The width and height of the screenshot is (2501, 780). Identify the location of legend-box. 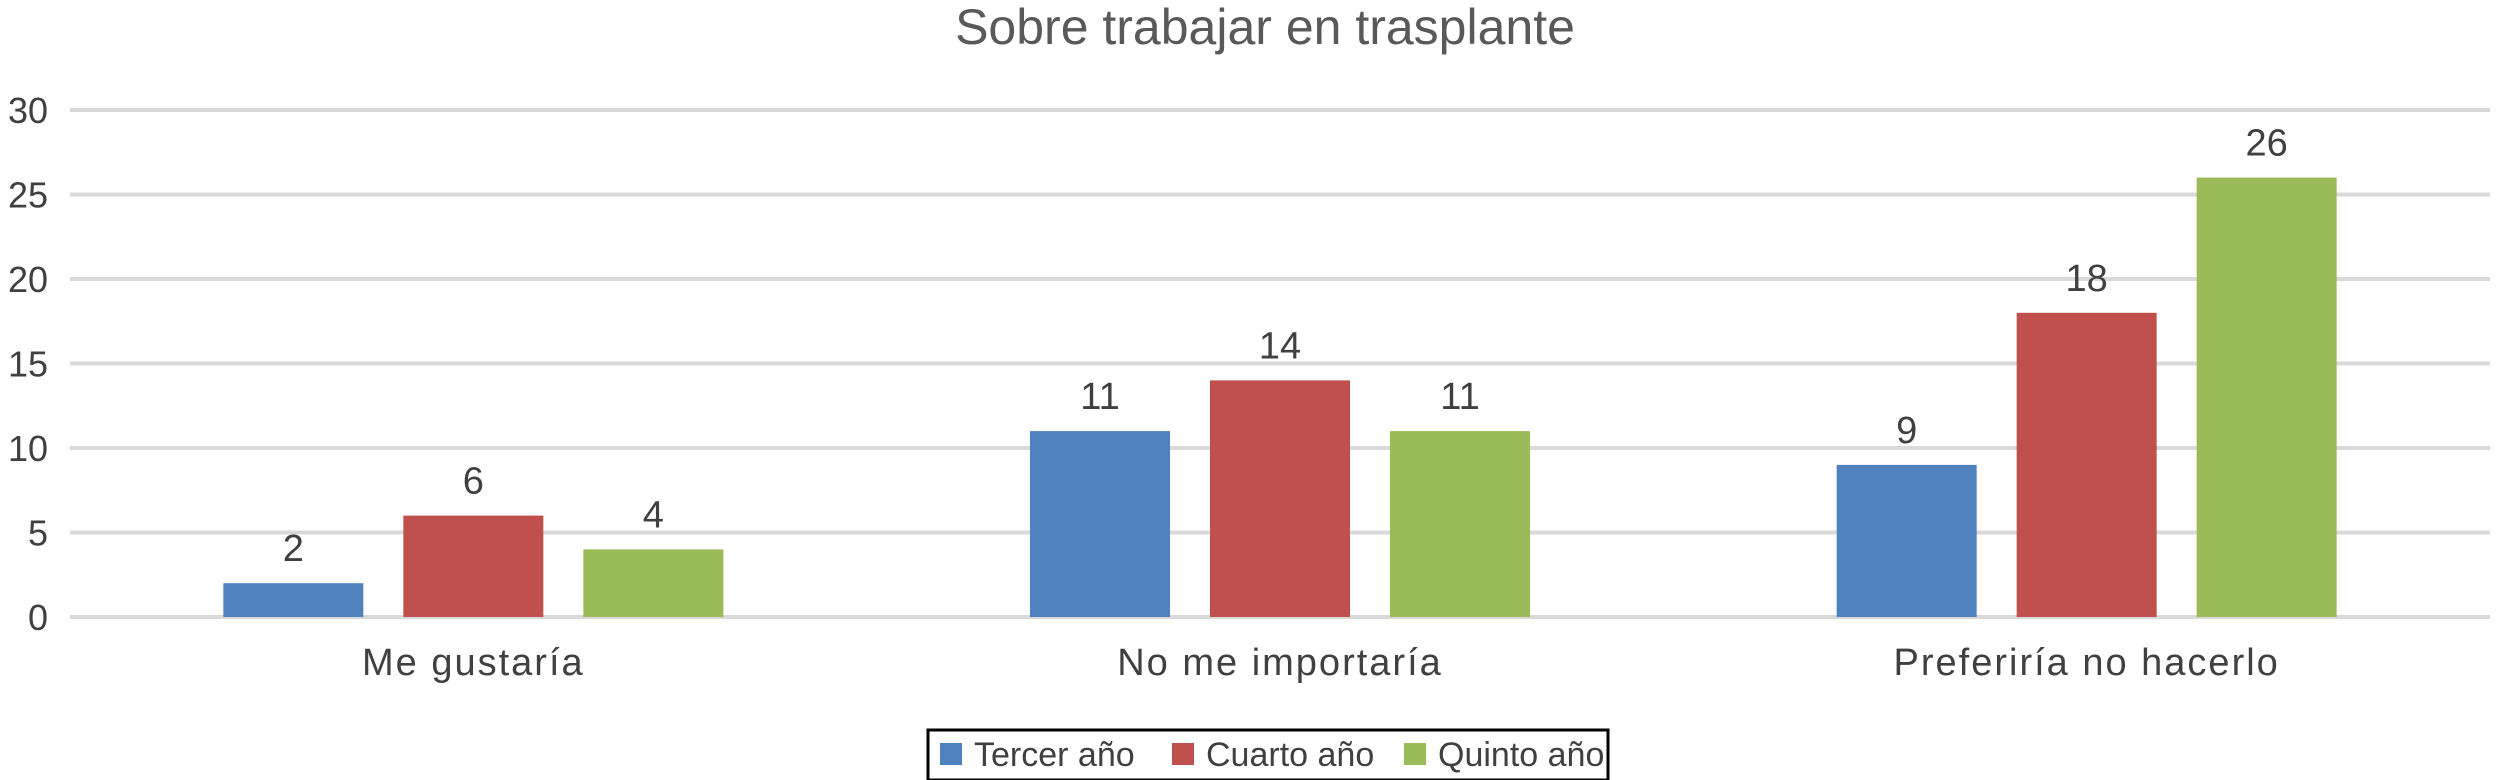
(1268, 754).